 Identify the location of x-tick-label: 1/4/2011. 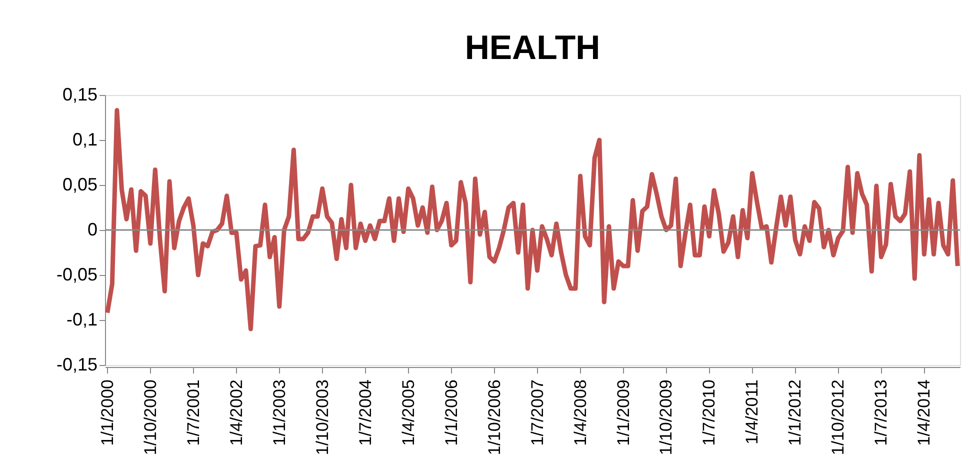
(752, 412).